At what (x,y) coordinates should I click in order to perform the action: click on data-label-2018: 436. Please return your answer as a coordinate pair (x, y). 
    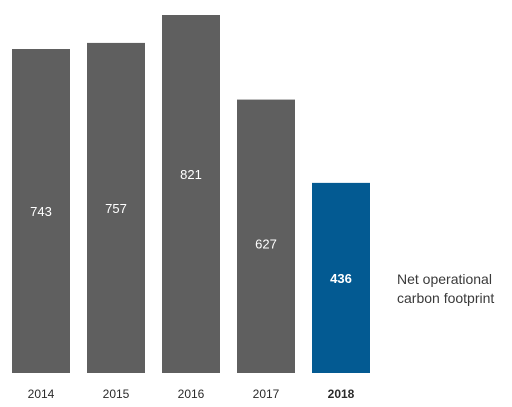
    Looking at the image, I should click on (341, 278).